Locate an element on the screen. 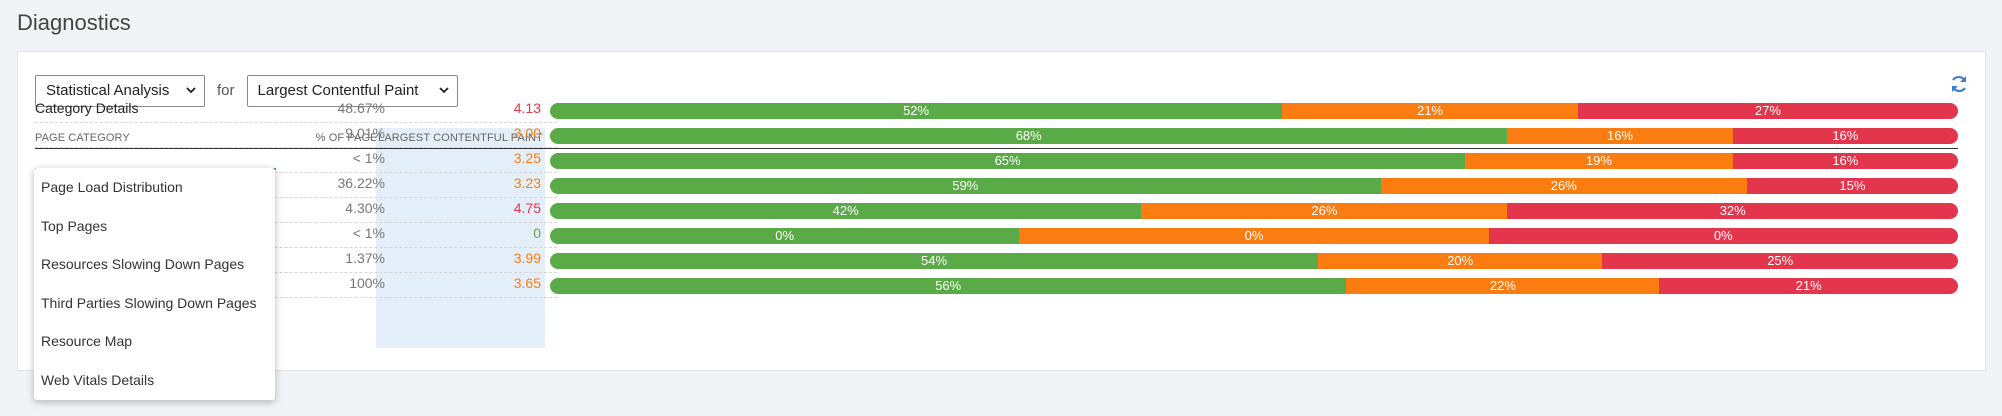 The width and height of the screenshot is (2002, 416). row-category: Category Details is located at coordinates (87, 108).